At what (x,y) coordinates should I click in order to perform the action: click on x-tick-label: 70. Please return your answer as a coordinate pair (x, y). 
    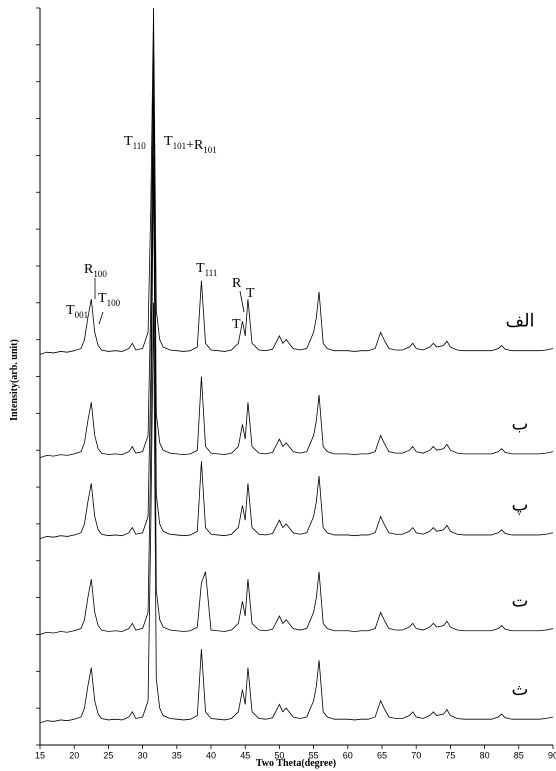
    Looking at the image, I should click on (416, 755).